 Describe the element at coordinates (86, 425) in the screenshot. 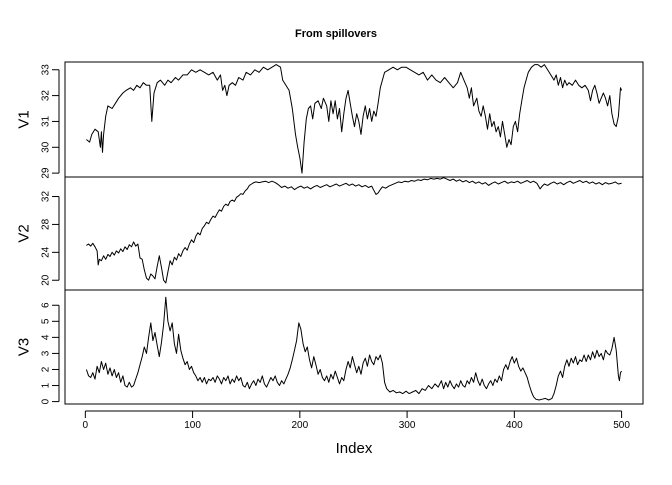

I see `x-tick-label: 0` at that location.